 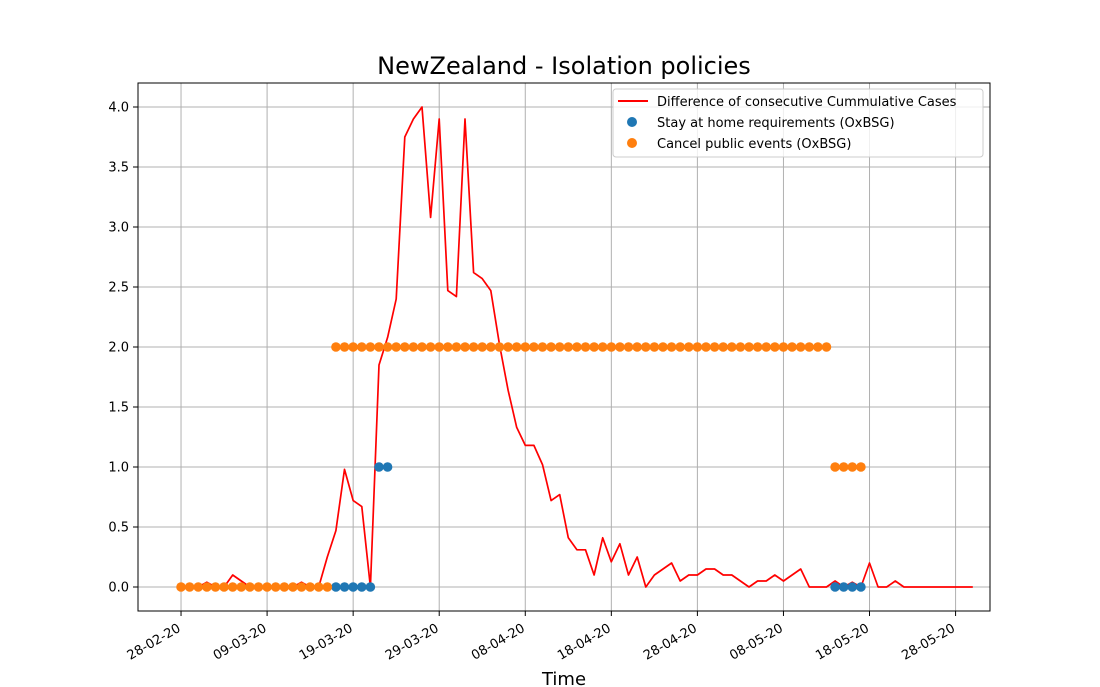 What do you see at coordinates (842, 642) in the screenshot?
I see `x-tick-label: 18-05-20` at bounding box center [842, 642].